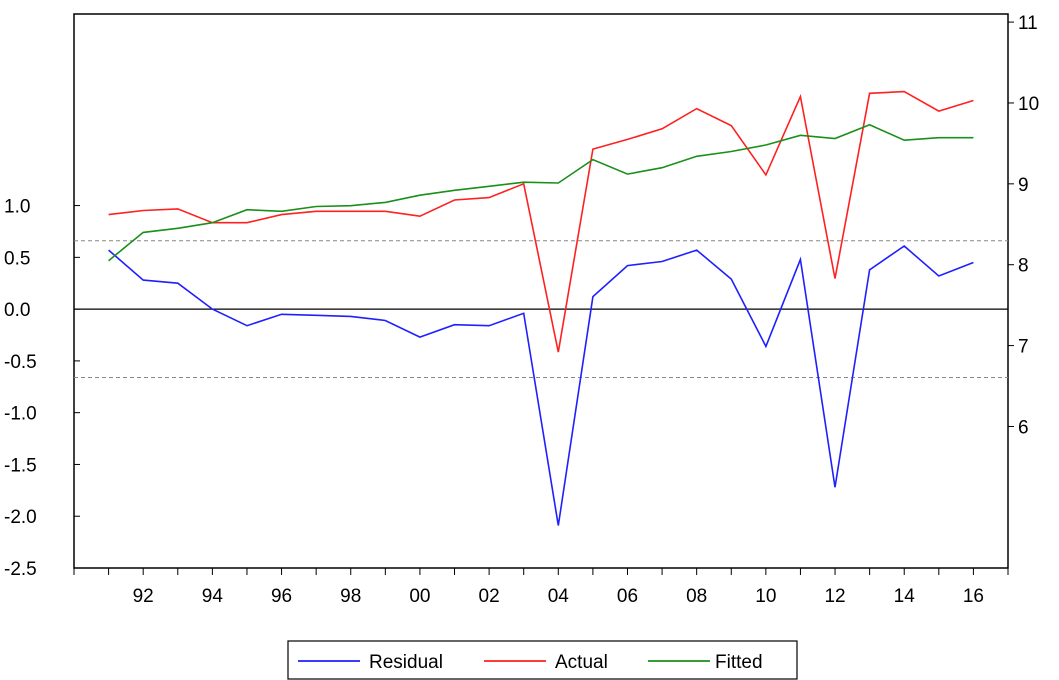 This screenshot has height=680, width=1059. Describe the element at coordinates (281, 596) in the screenshot. I see `x-tick-label: 96` at that location.